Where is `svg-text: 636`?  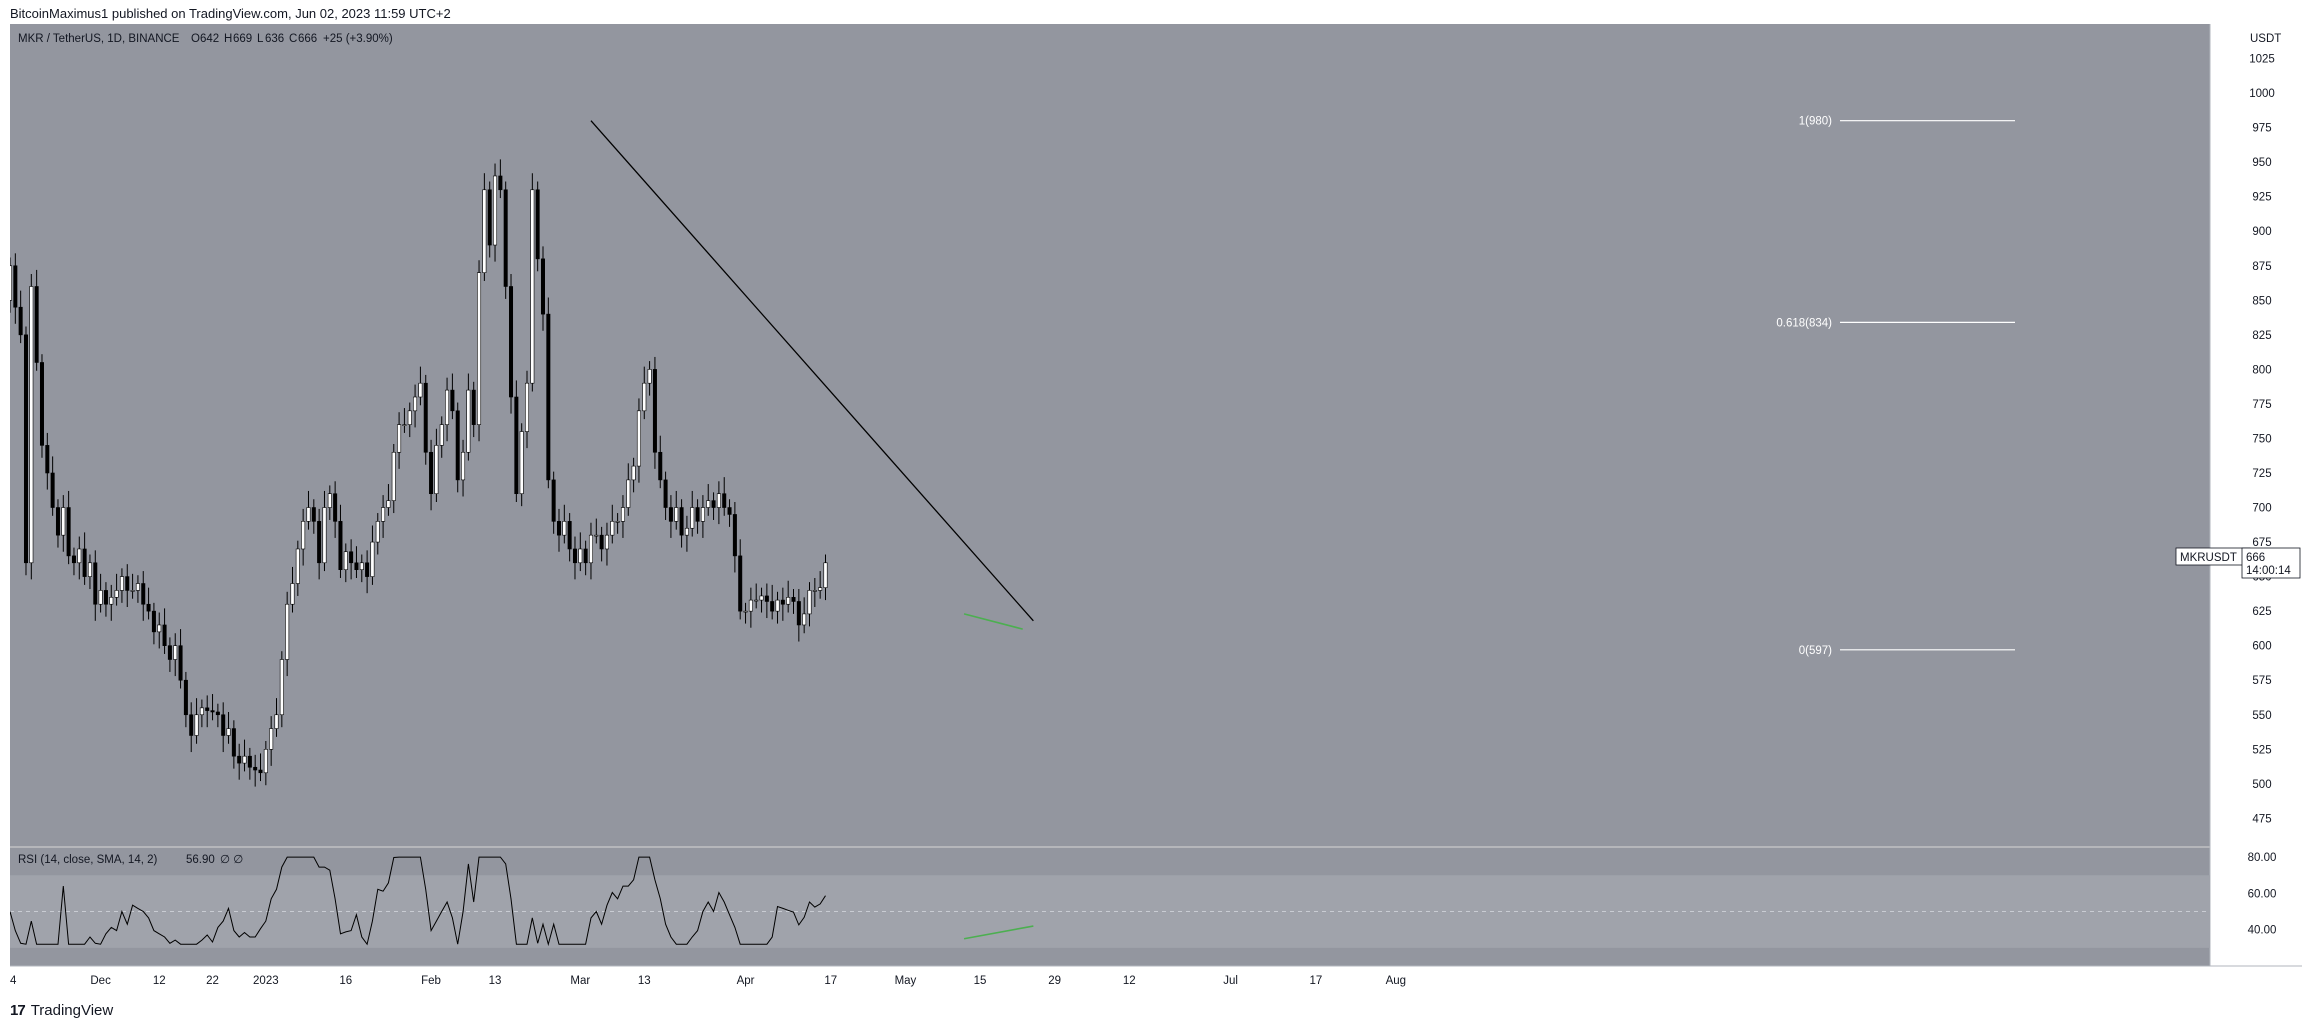
svg-text: 636 is located at coordinates (274, 39).